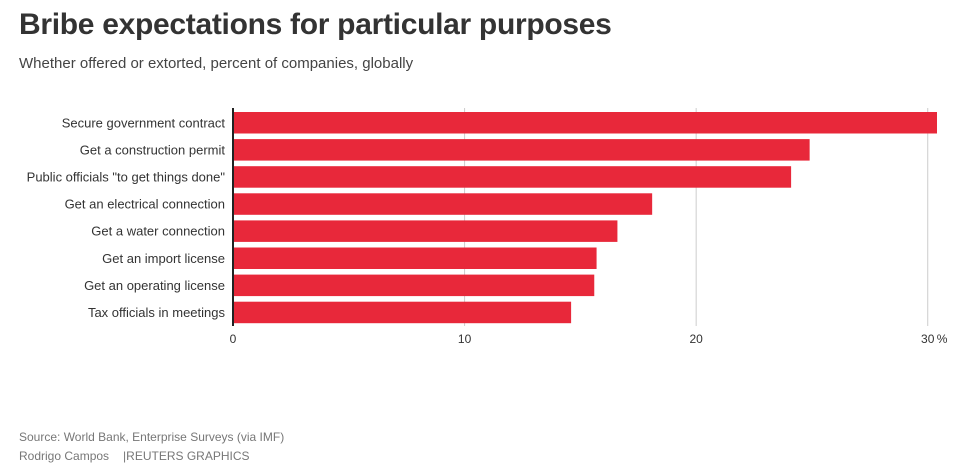 The image size is (966, 474). I want to click on credit-line: Rodrigo Campos |REUTERS GRAPHICS, so click(134, 456).